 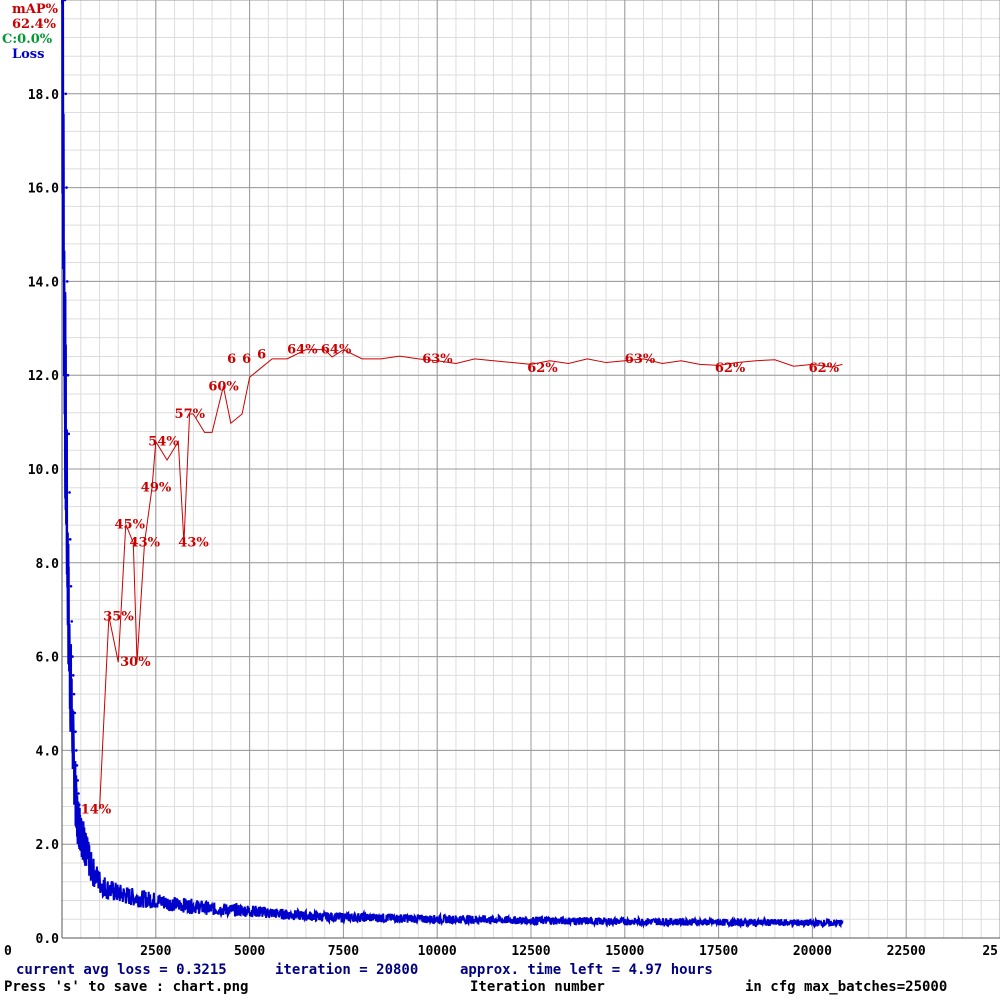 I want to click on legend-map-label: mAP%, so click(x=35, y=9).